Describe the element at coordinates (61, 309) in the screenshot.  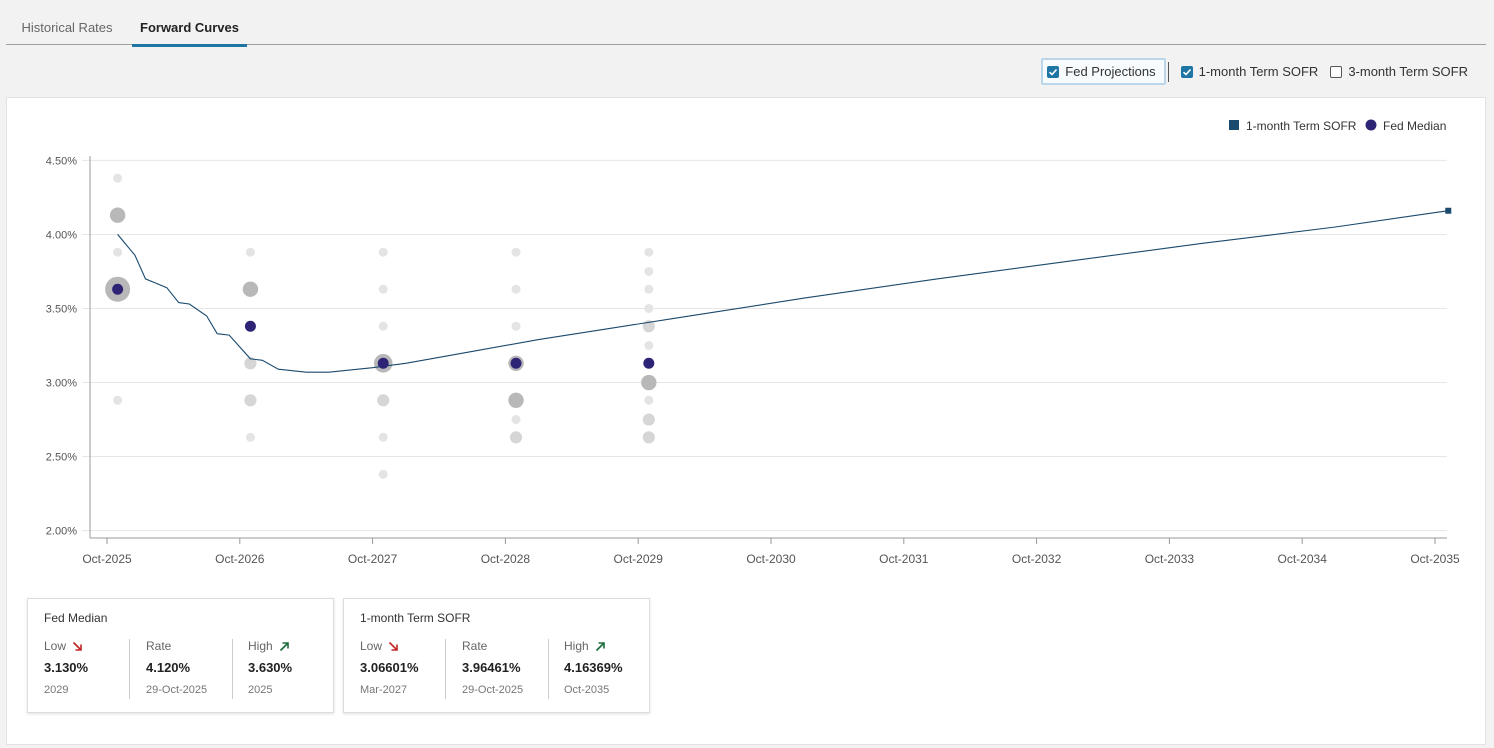
I see `y-tick-label: 3.50%` at that location.